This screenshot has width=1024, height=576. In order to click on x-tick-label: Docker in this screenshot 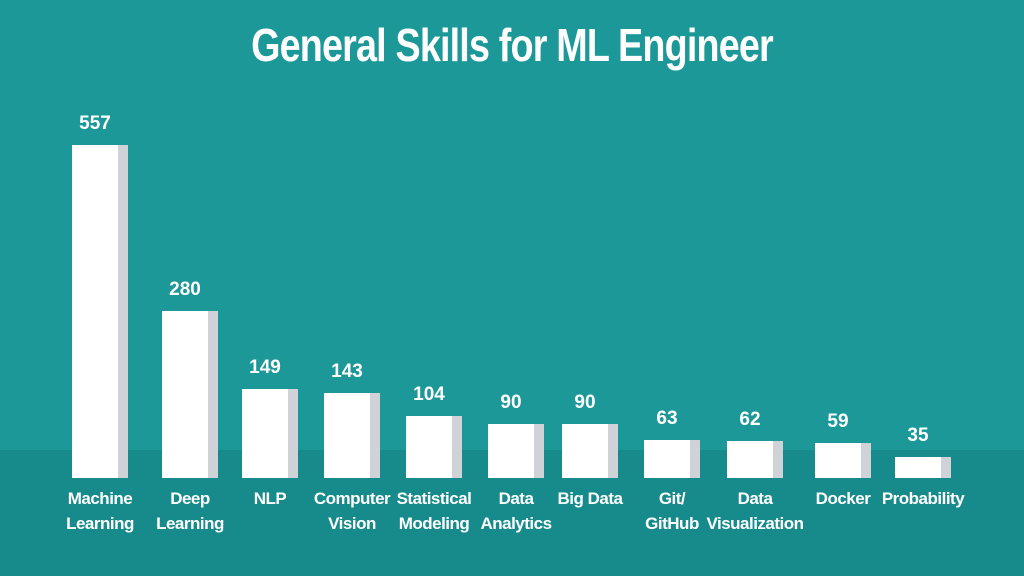, I will do `click(843, 498)`.